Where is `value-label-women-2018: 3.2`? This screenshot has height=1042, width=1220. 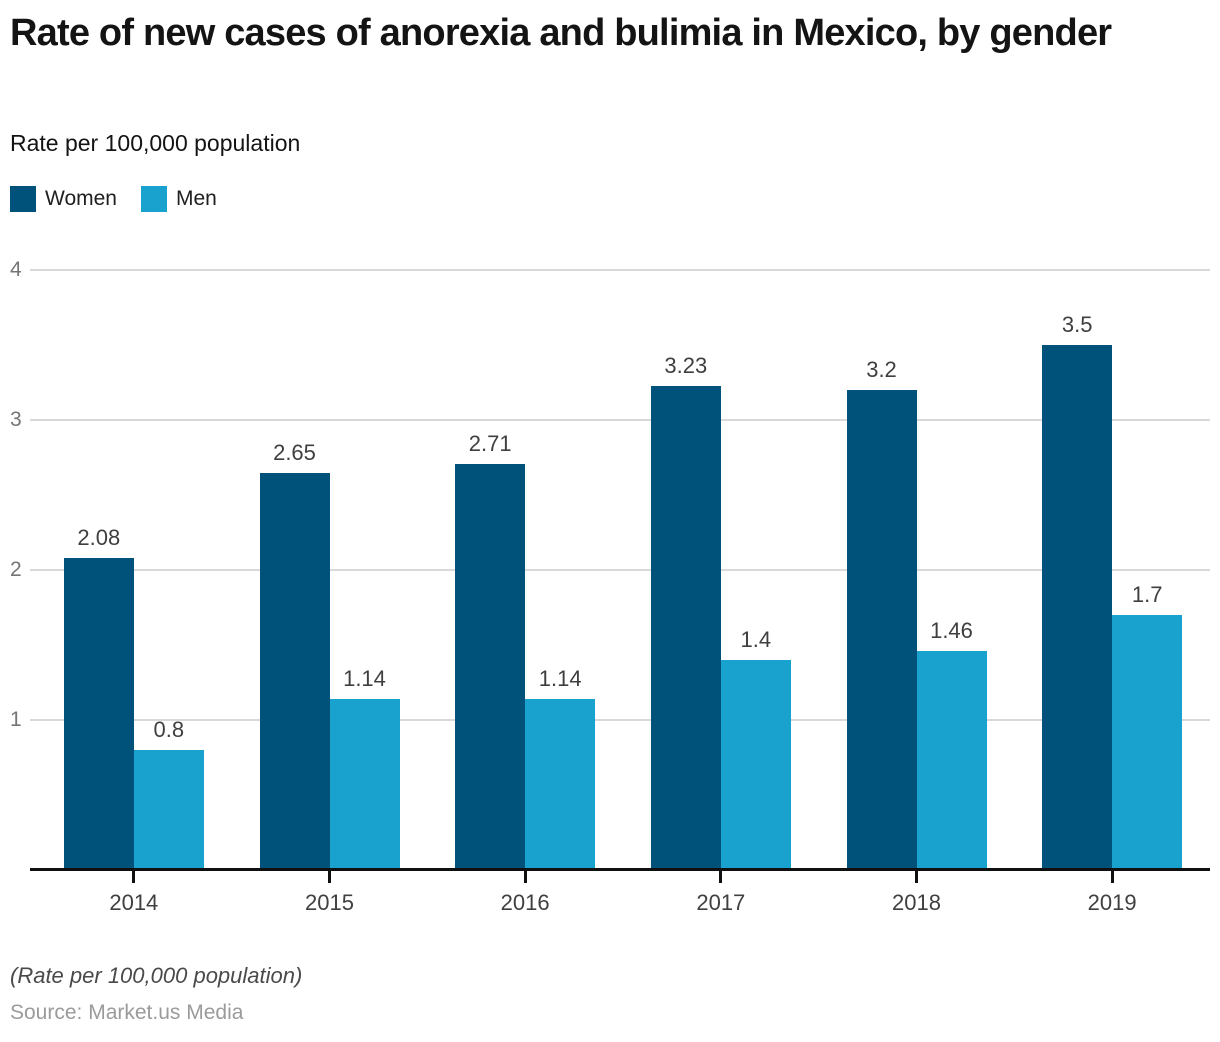
value-label-women-2018: 3.2 is located at coordinates (881, 369).